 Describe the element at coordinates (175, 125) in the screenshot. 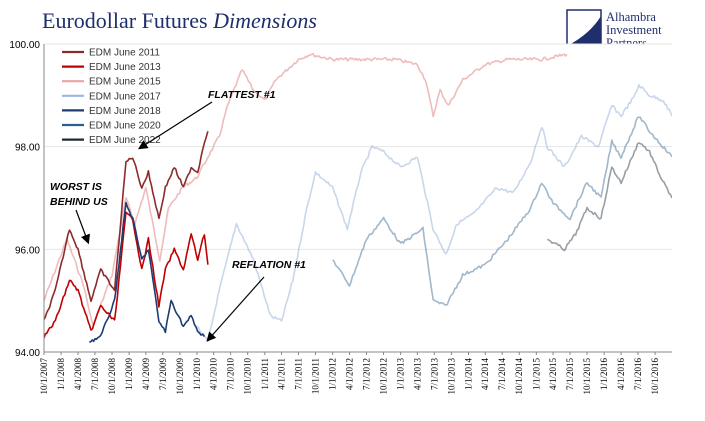

I see `annotation-flattest-arrow` at that location.